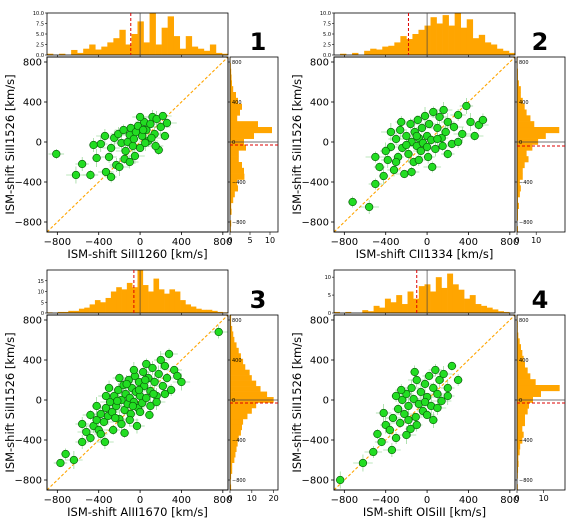 This screenshot has height=527, width=568. Describe the element at coordinates (229, 498) in the screenshot. I see `right-hist-xtick-label: 0` at that location.